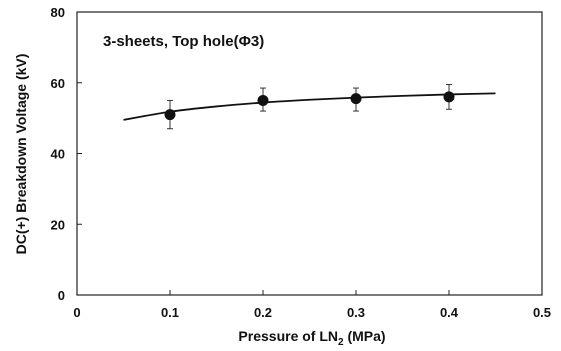  I want to click on x-tick-label: 0.2, so click(263, 312).